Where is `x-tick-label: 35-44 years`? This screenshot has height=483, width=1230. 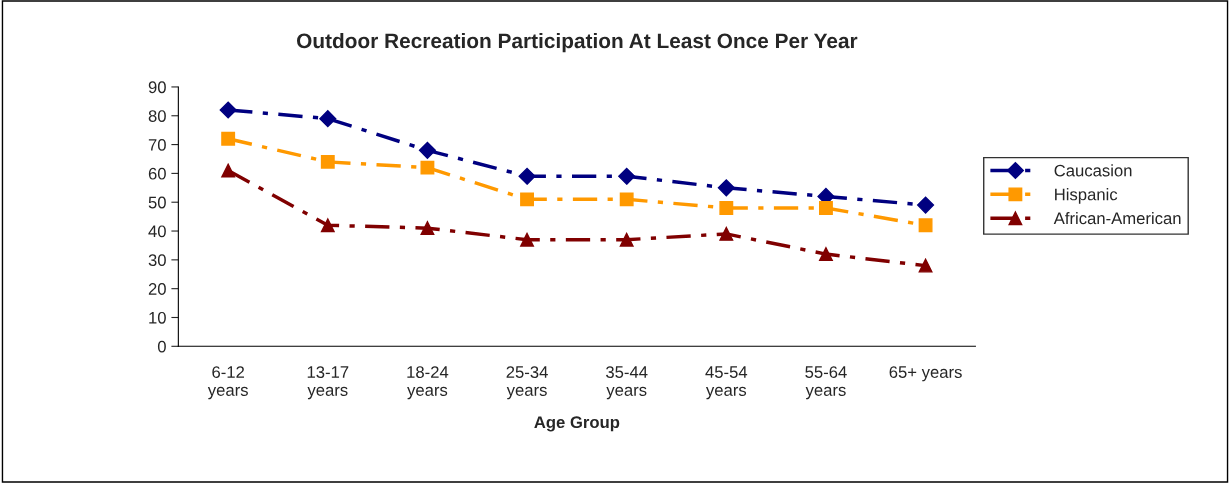
x-tick-label: 35-44 years is located at coordinates (627, 383).